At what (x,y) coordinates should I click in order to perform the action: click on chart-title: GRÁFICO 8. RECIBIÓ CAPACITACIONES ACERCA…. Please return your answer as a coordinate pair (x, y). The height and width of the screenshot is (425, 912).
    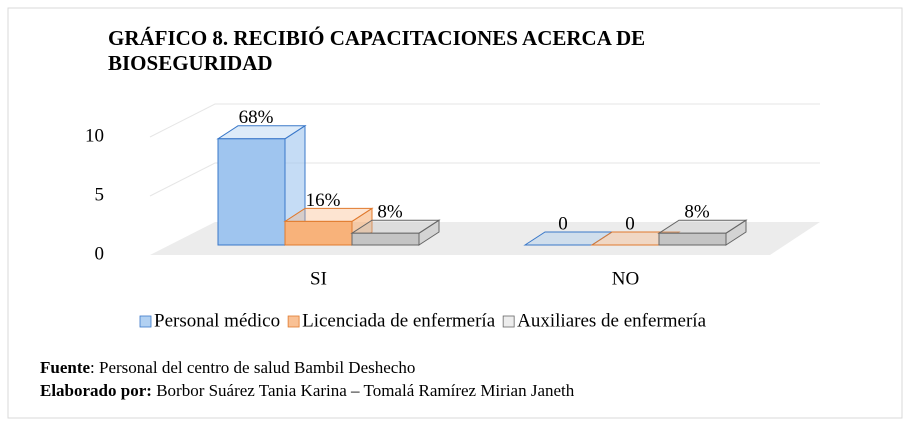
    Looking at the image, I should click on (376, 50).